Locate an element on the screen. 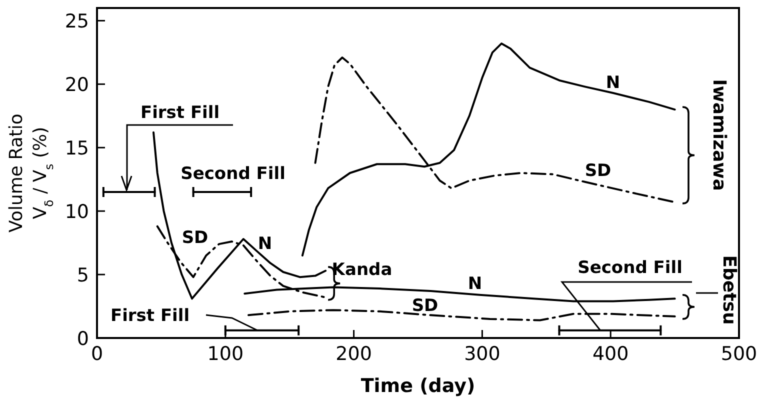 The height and width of the screenshot is (400, 766). x-axis-title: Time (day) is located at coordinates (418, 386).